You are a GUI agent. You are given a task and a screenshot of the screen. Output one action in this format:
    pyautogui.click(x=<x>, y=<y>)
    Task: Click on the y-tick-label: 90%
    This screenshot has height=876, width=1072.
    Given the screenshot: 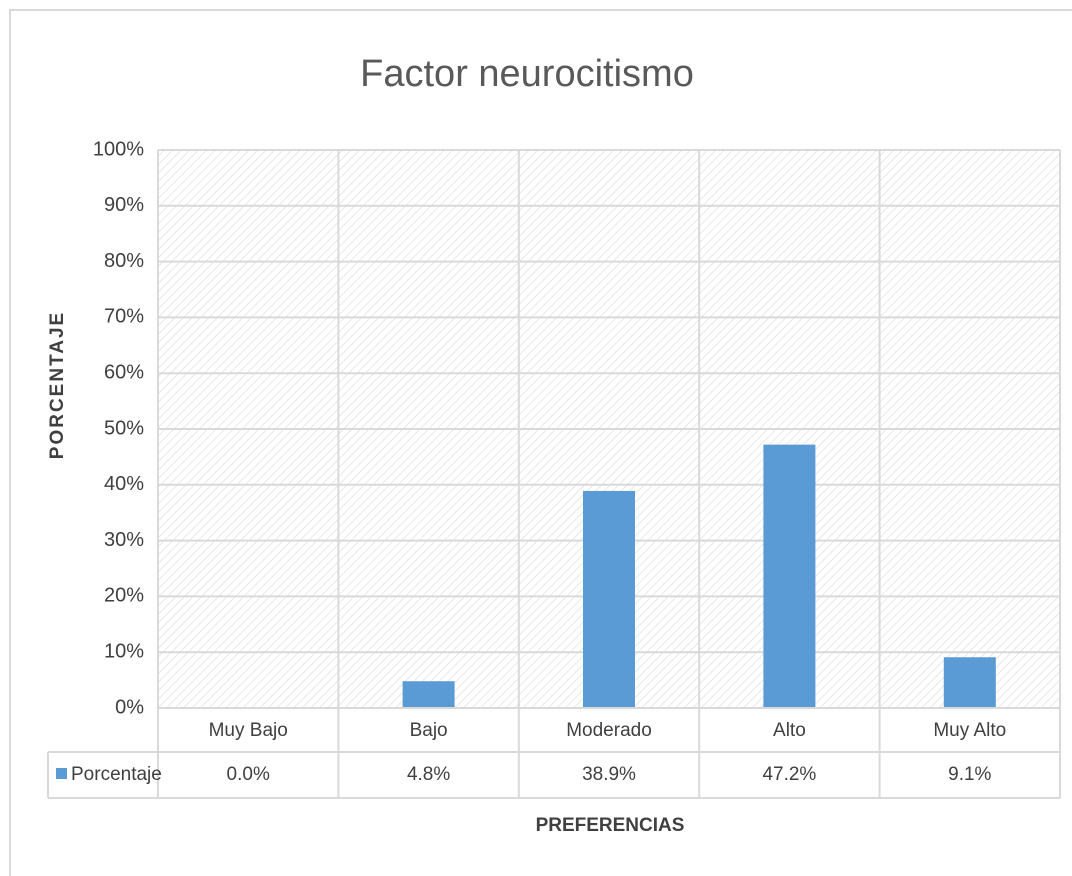 What is the action you would take?
    pyautogui.click(x=124, y=205)
    